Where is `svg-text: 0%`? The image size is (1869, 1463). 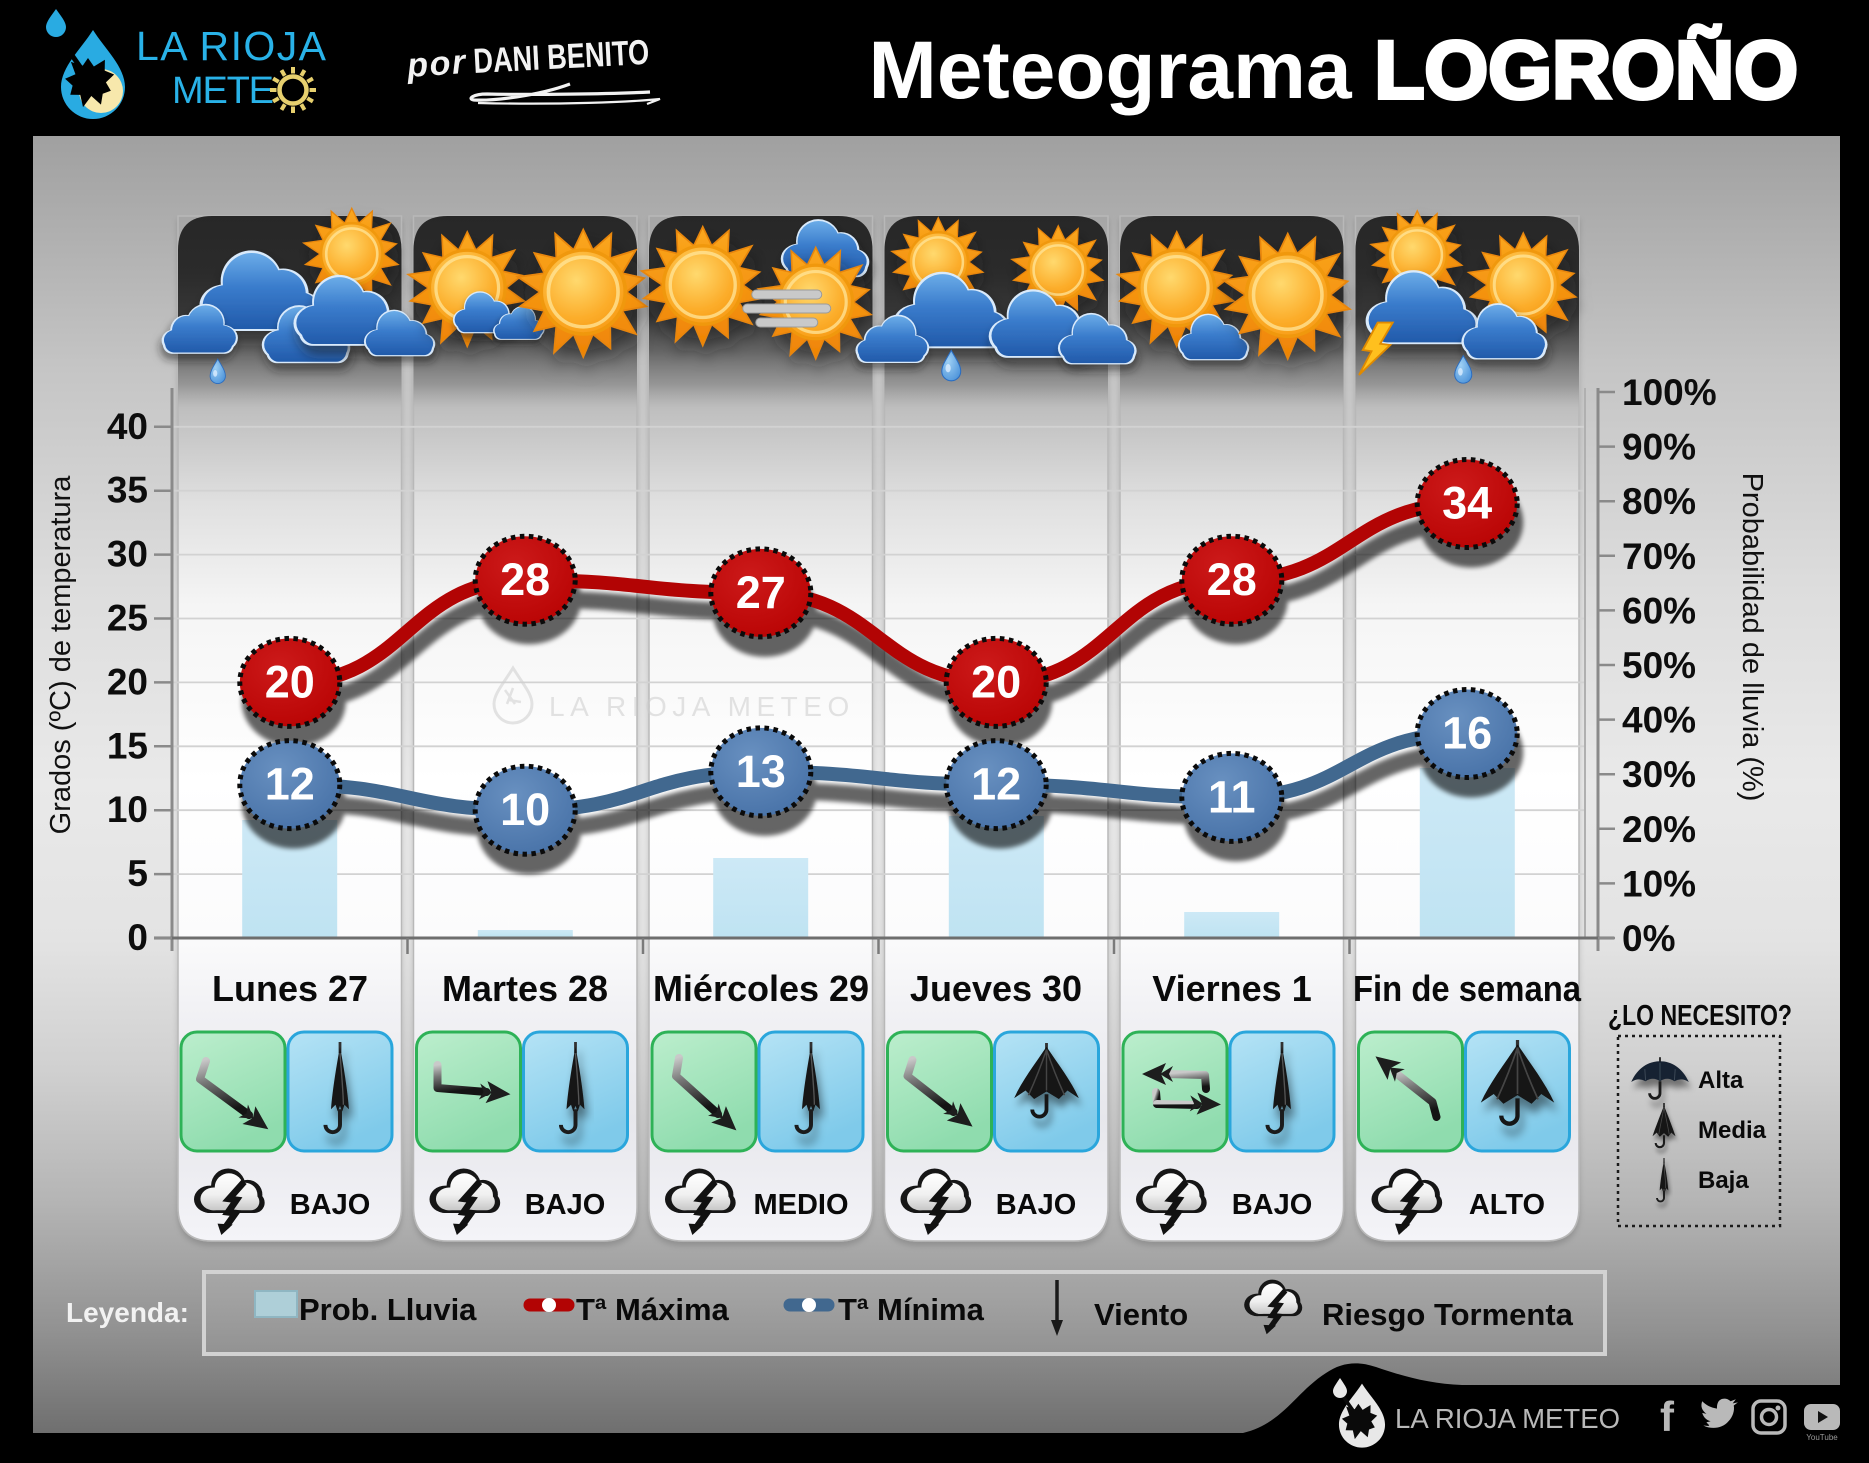
svg-text: 0% is located at coordinates (1648, 938).